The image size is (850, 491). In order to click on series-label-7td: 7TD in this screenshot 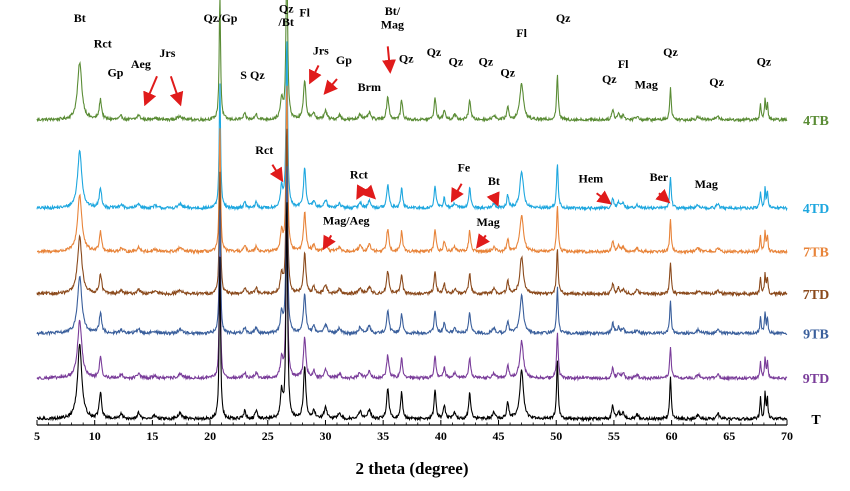, I will do `click(816, 295)`.